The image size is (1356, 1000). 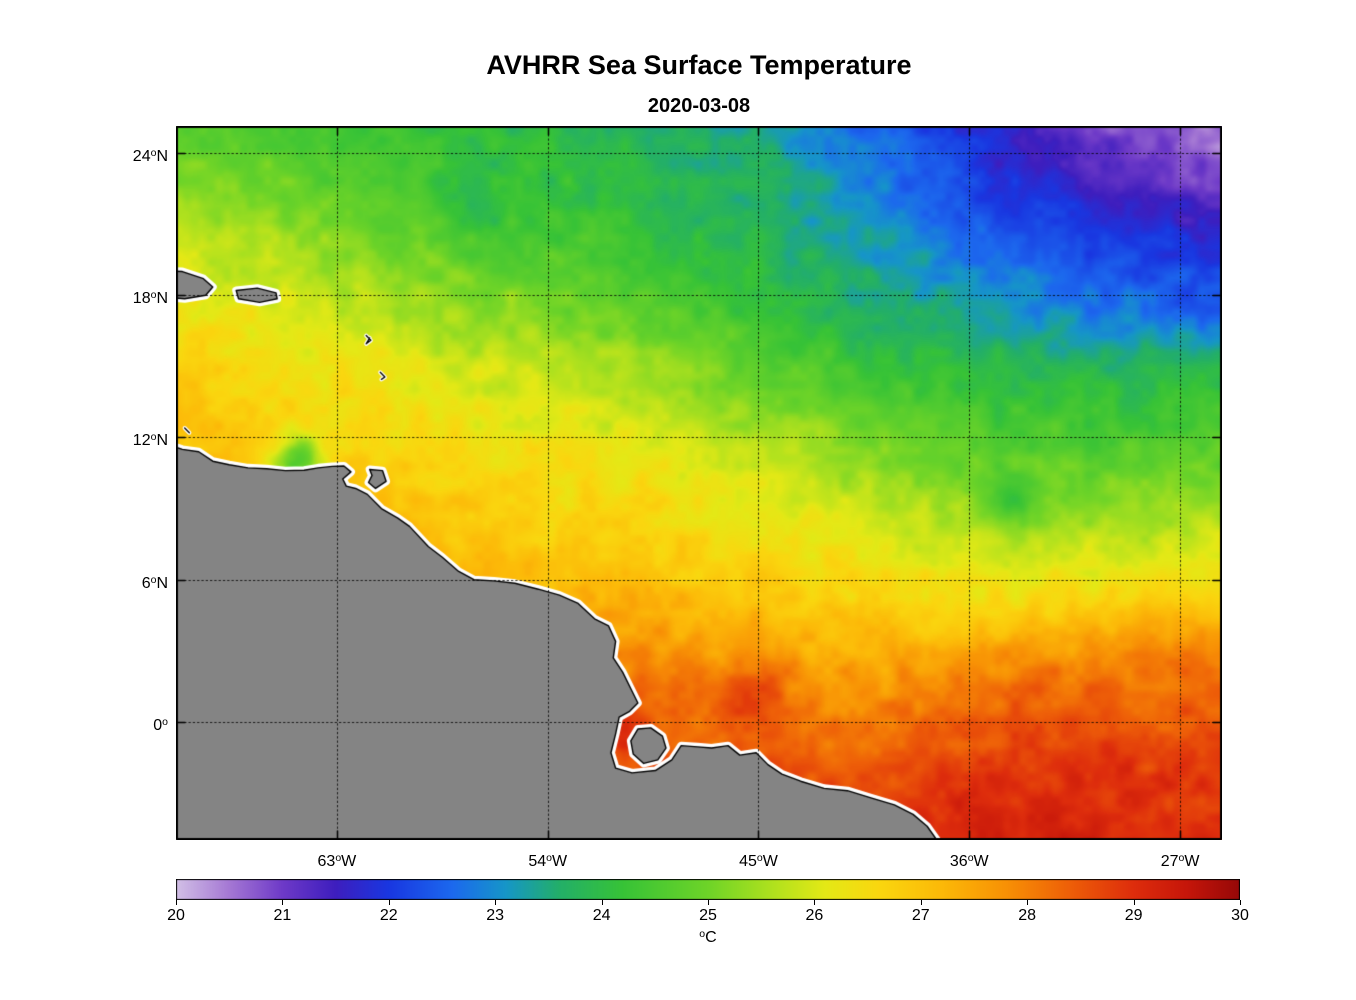 What do you see at coordinates (708, 915) in the screenshot?
I see `colorbar-tick-label-25: 25` at bounding box center [708, 915].